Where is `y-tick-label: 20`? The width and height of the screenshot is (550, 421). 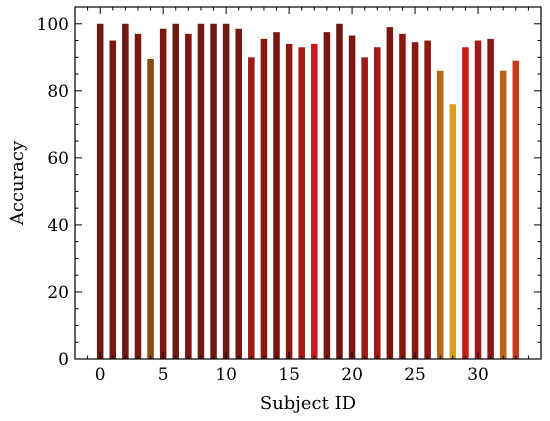
y-tick-label: 20 is located at coordinates (58, 293).